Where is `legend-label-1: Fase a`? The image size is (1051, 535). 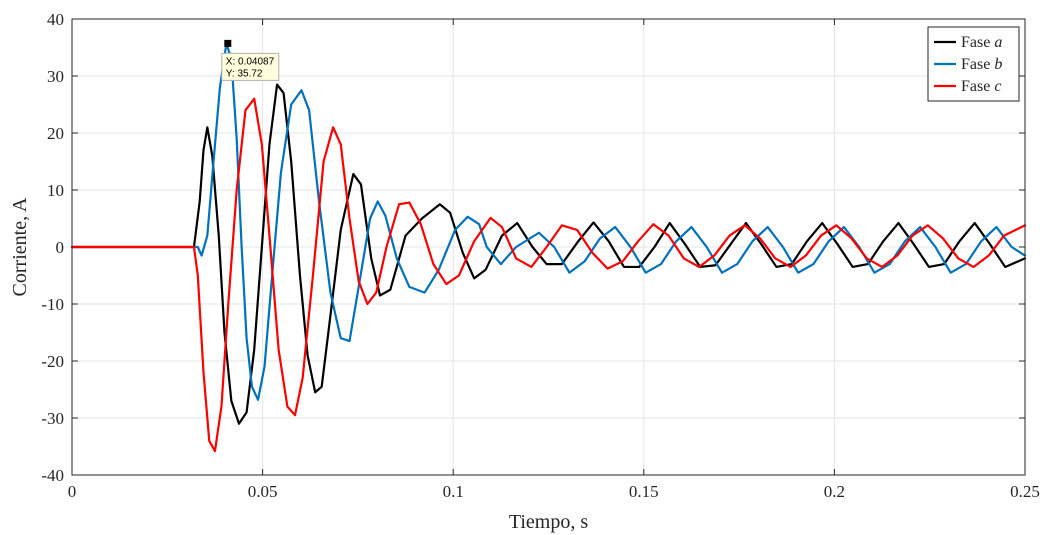
legend-label-1: Fase a is located at coordinates (981, 42).